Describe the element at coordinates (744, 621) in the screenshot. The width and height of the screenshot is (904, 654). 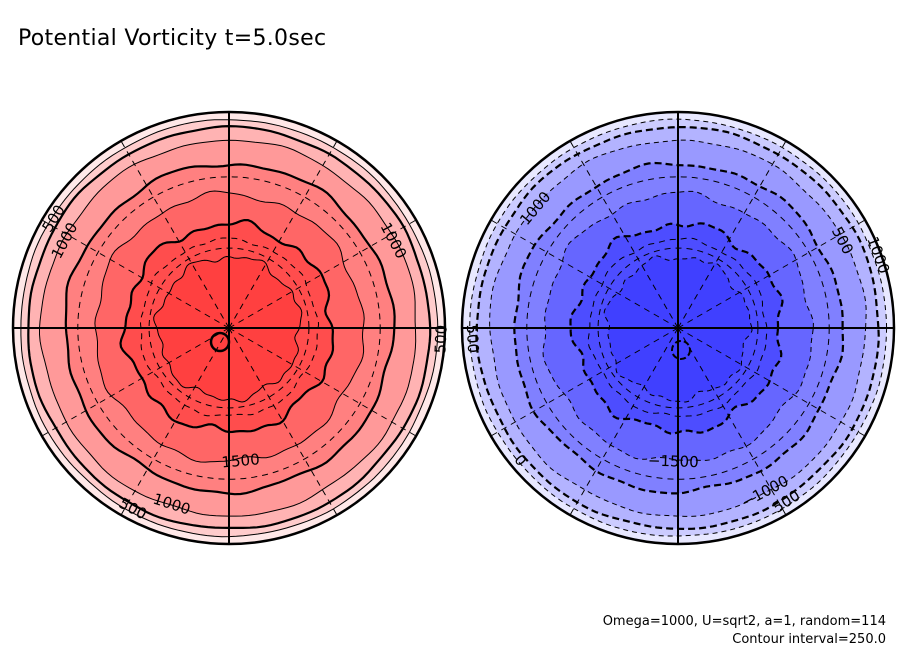
I see `parameters-text: Omega=1000, U=sqrt2, a=1, random=114` at that location.